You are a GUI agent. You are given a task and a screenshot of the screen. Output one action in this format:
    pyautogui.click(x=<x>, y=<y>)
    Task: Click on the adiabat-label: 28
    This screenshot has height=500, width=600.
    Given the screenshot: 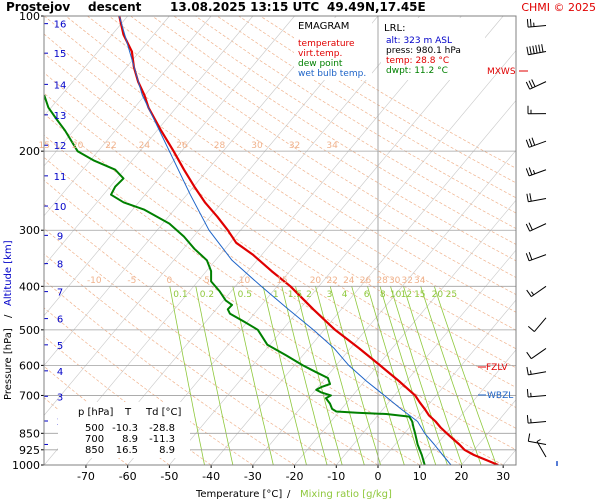 What is the action you would take?
    pyautogui.click(x=220, y=146)
    